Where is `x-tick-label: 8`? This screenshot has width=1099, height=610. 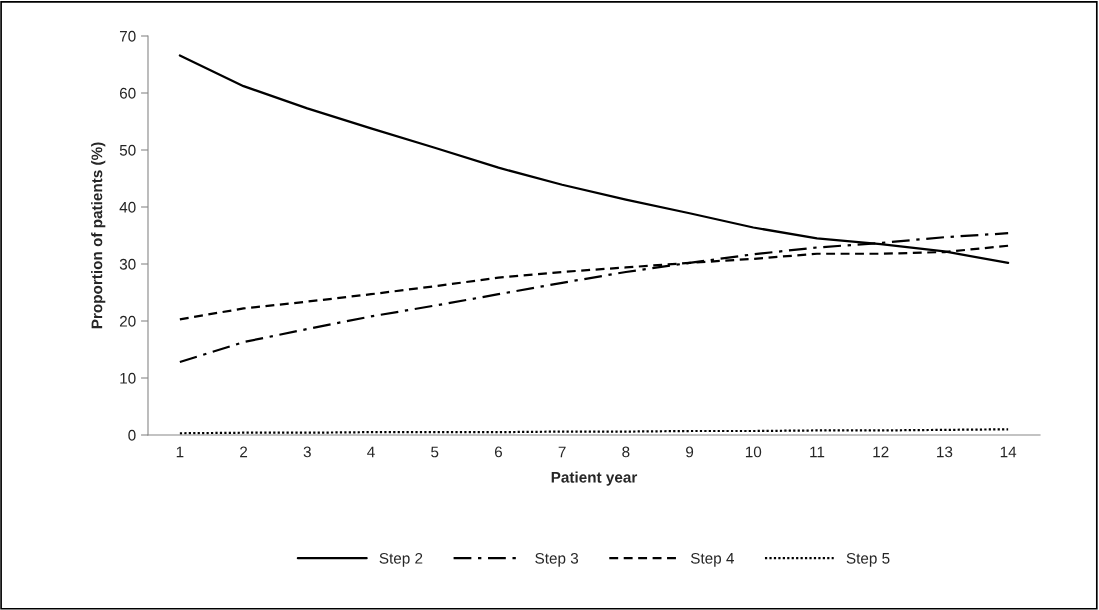 x-tick-label: 8 is located at coordinates (626, 452).